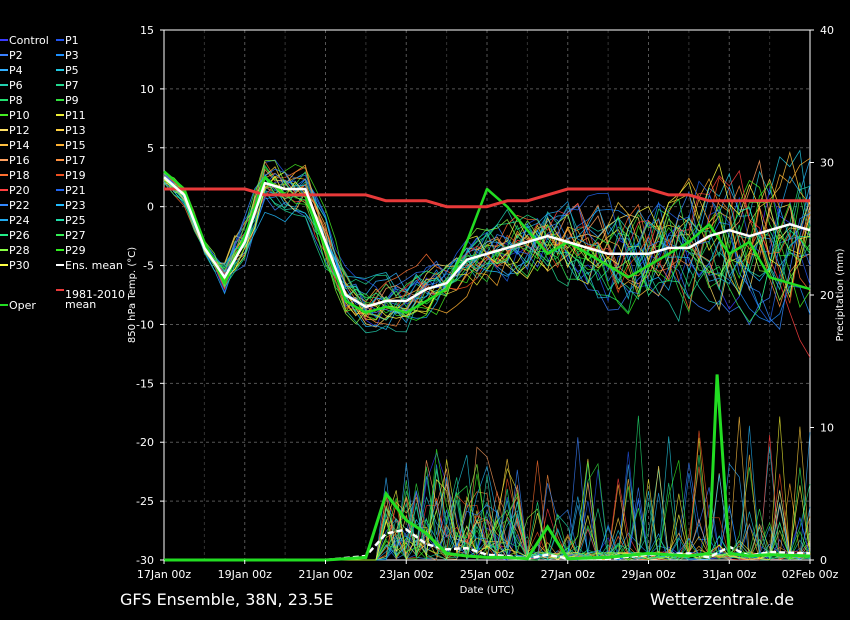 This screenshot has width=850, height=620. I want to click on x-tick-label: 23Jan 00z, so click(406, 574).